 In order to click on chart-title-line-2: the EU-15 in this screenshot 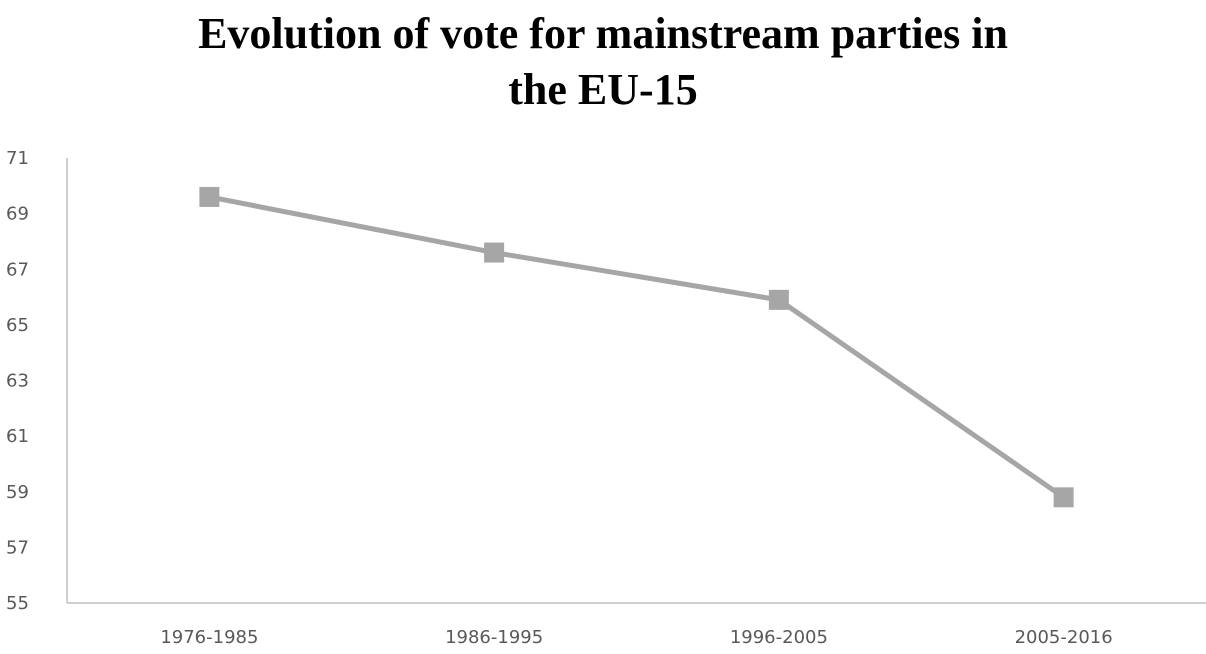, I will do `click(603, 89)`.